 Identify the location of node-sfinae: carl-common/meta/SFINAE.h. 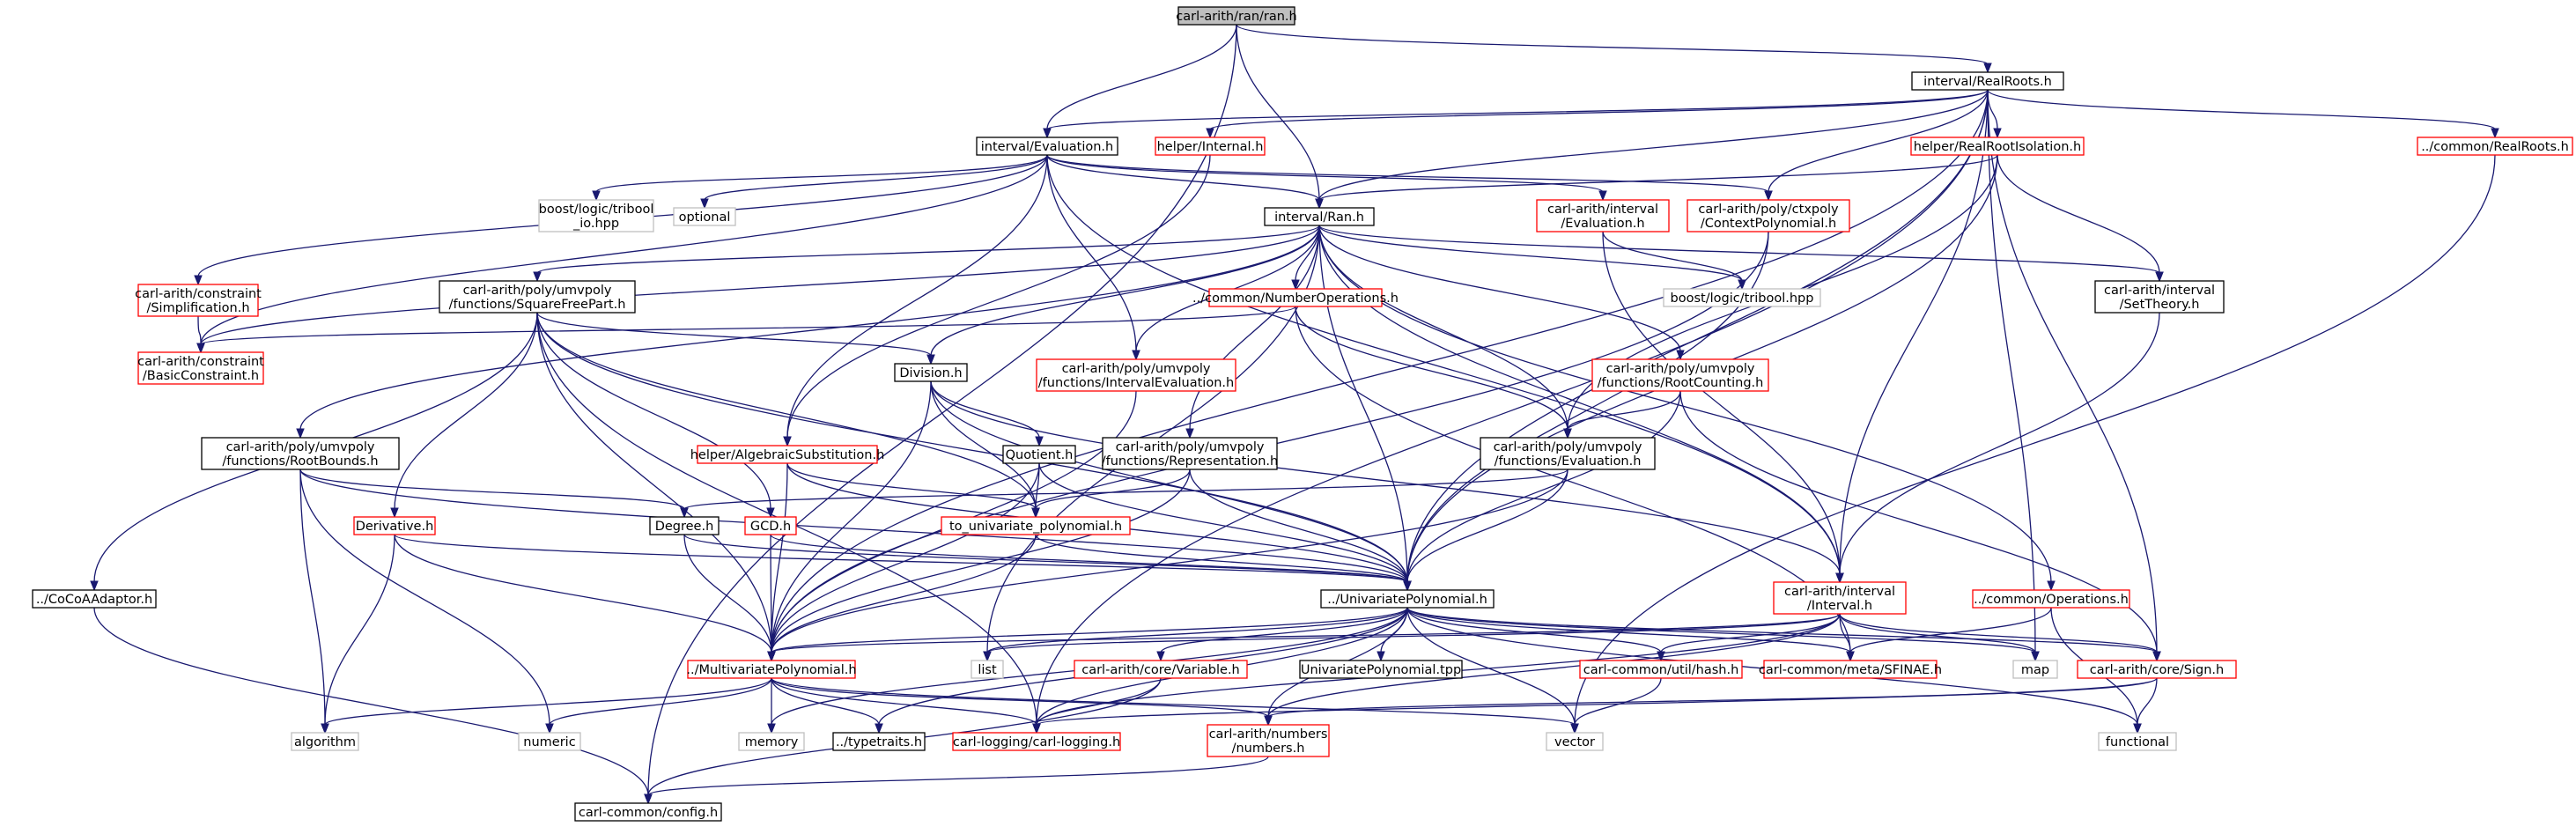
(1850, 669).